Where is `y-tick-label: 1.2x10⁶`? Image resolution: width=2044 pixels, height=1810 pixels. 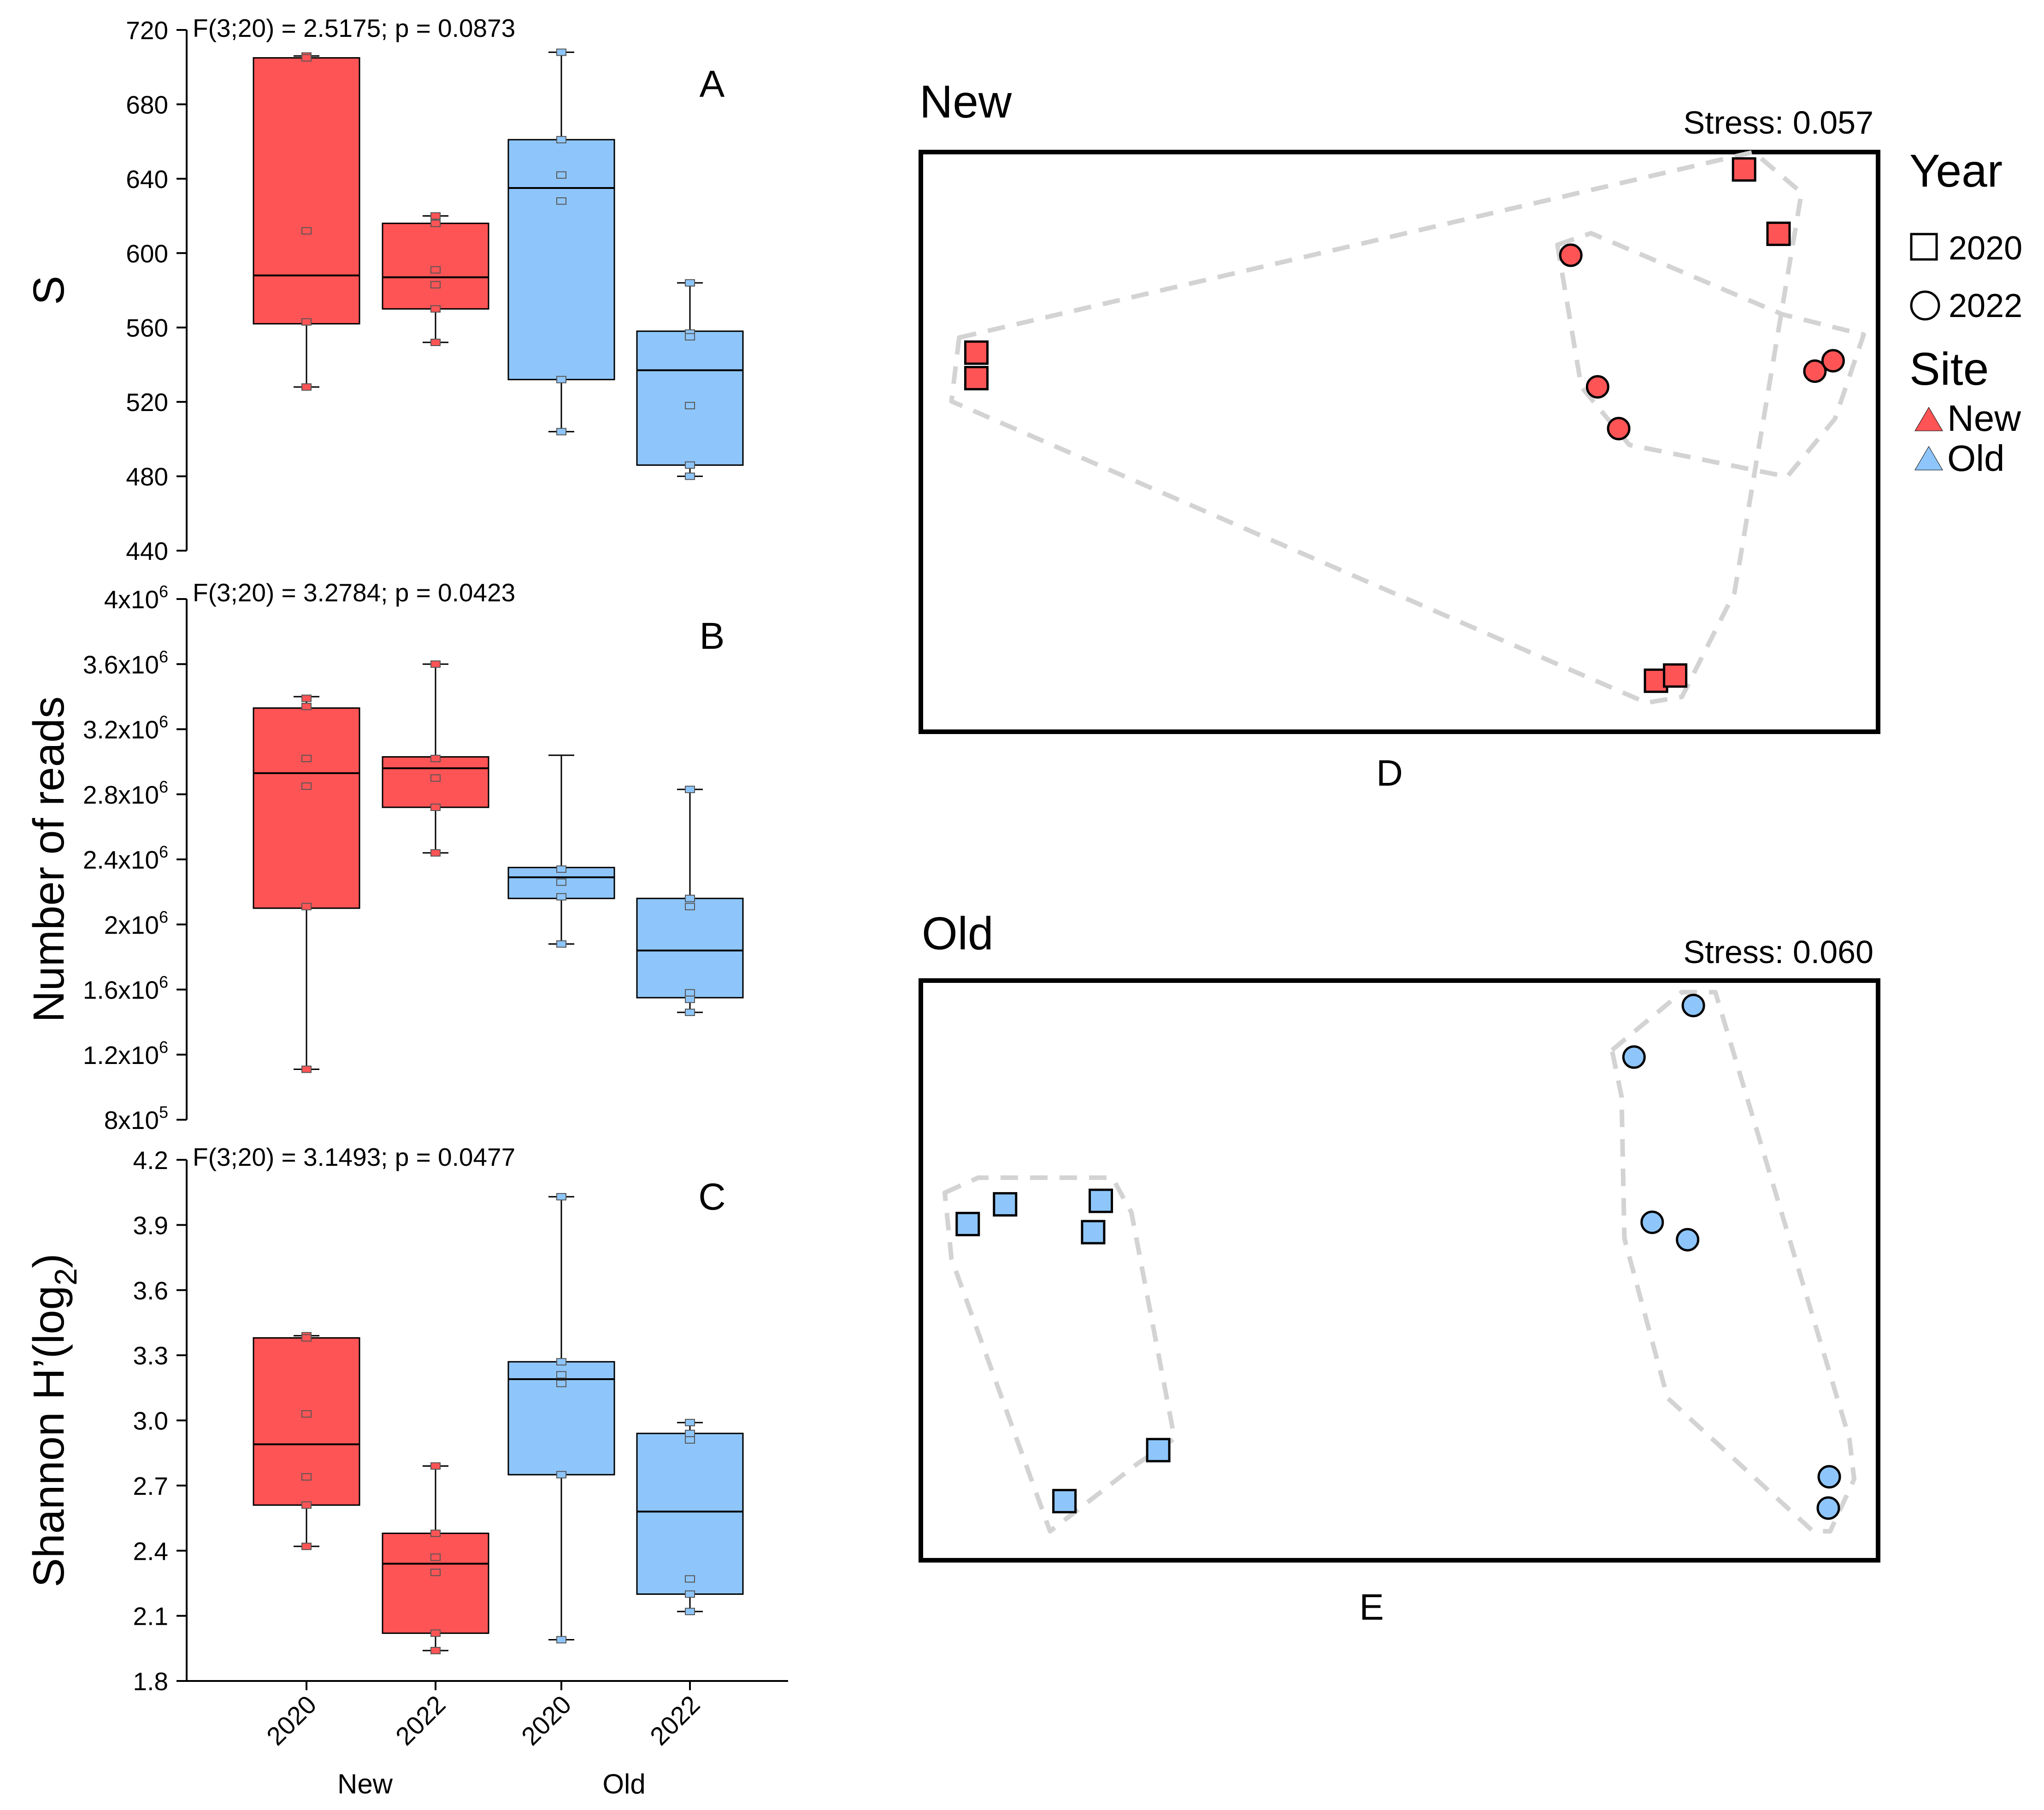 y-tick-label: 1.2x10⁶ is located at coordinates (125, 1054).